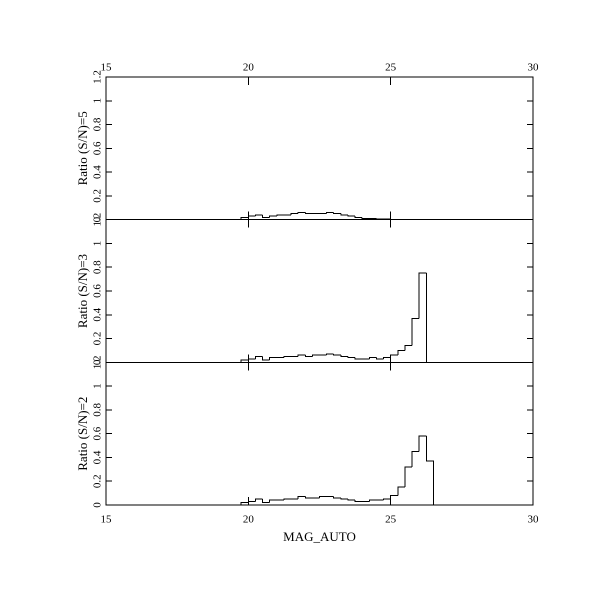  I want to click on x-axis-label: MAG_AUTO, so click(319, 536).